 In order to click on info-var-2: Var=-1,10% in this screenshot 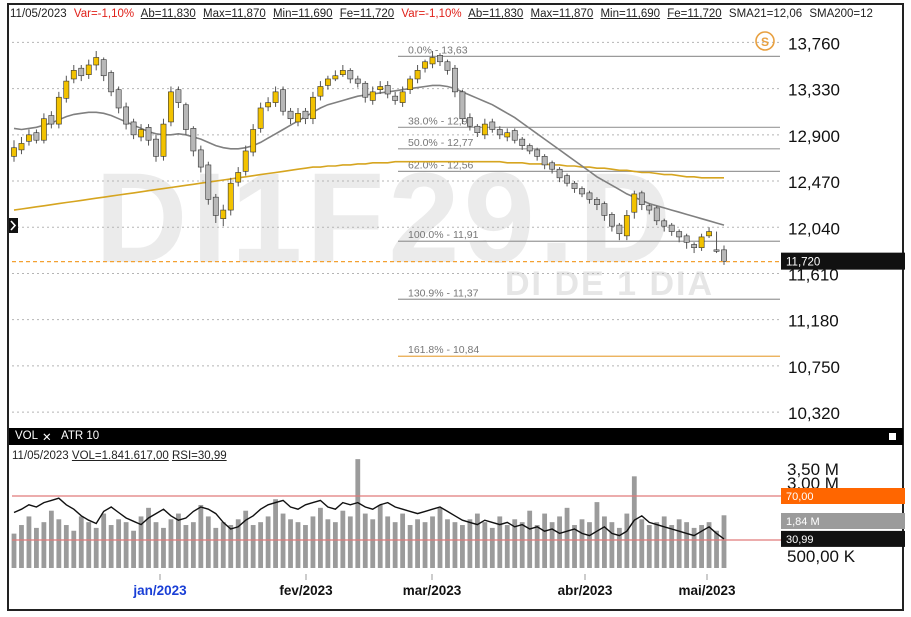, I will do `click(431, 14)`.